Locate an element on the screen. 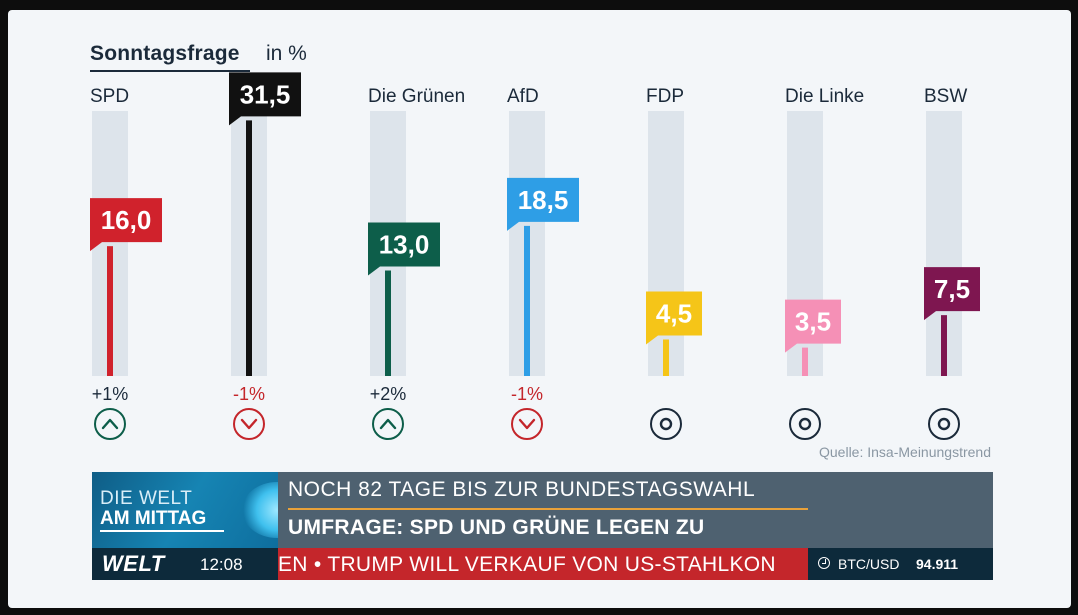 Image resolution: width=1078 pixels, height=615 pixels. value-flag-spd is located at coordinates (126, 225).